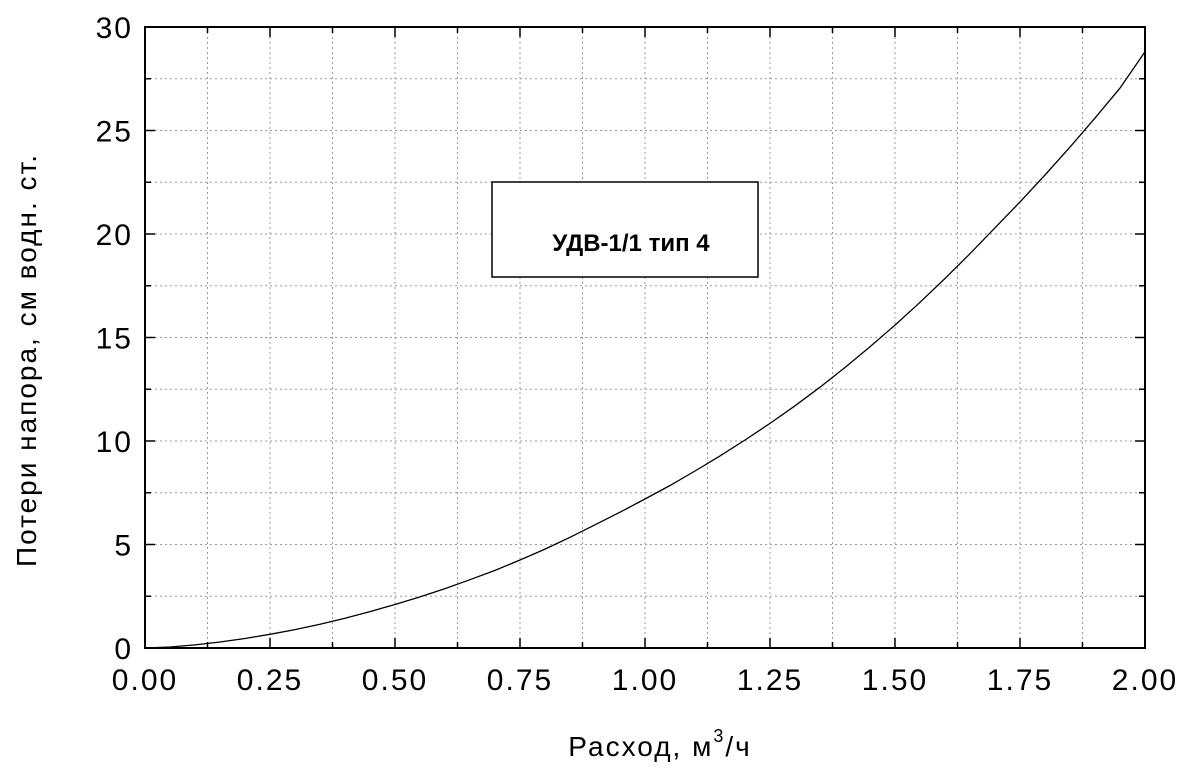 This screenshot has width=1190, height=770. I want to click on y-axis-title: Потери напора, см водн. ст., so click(26, 360).